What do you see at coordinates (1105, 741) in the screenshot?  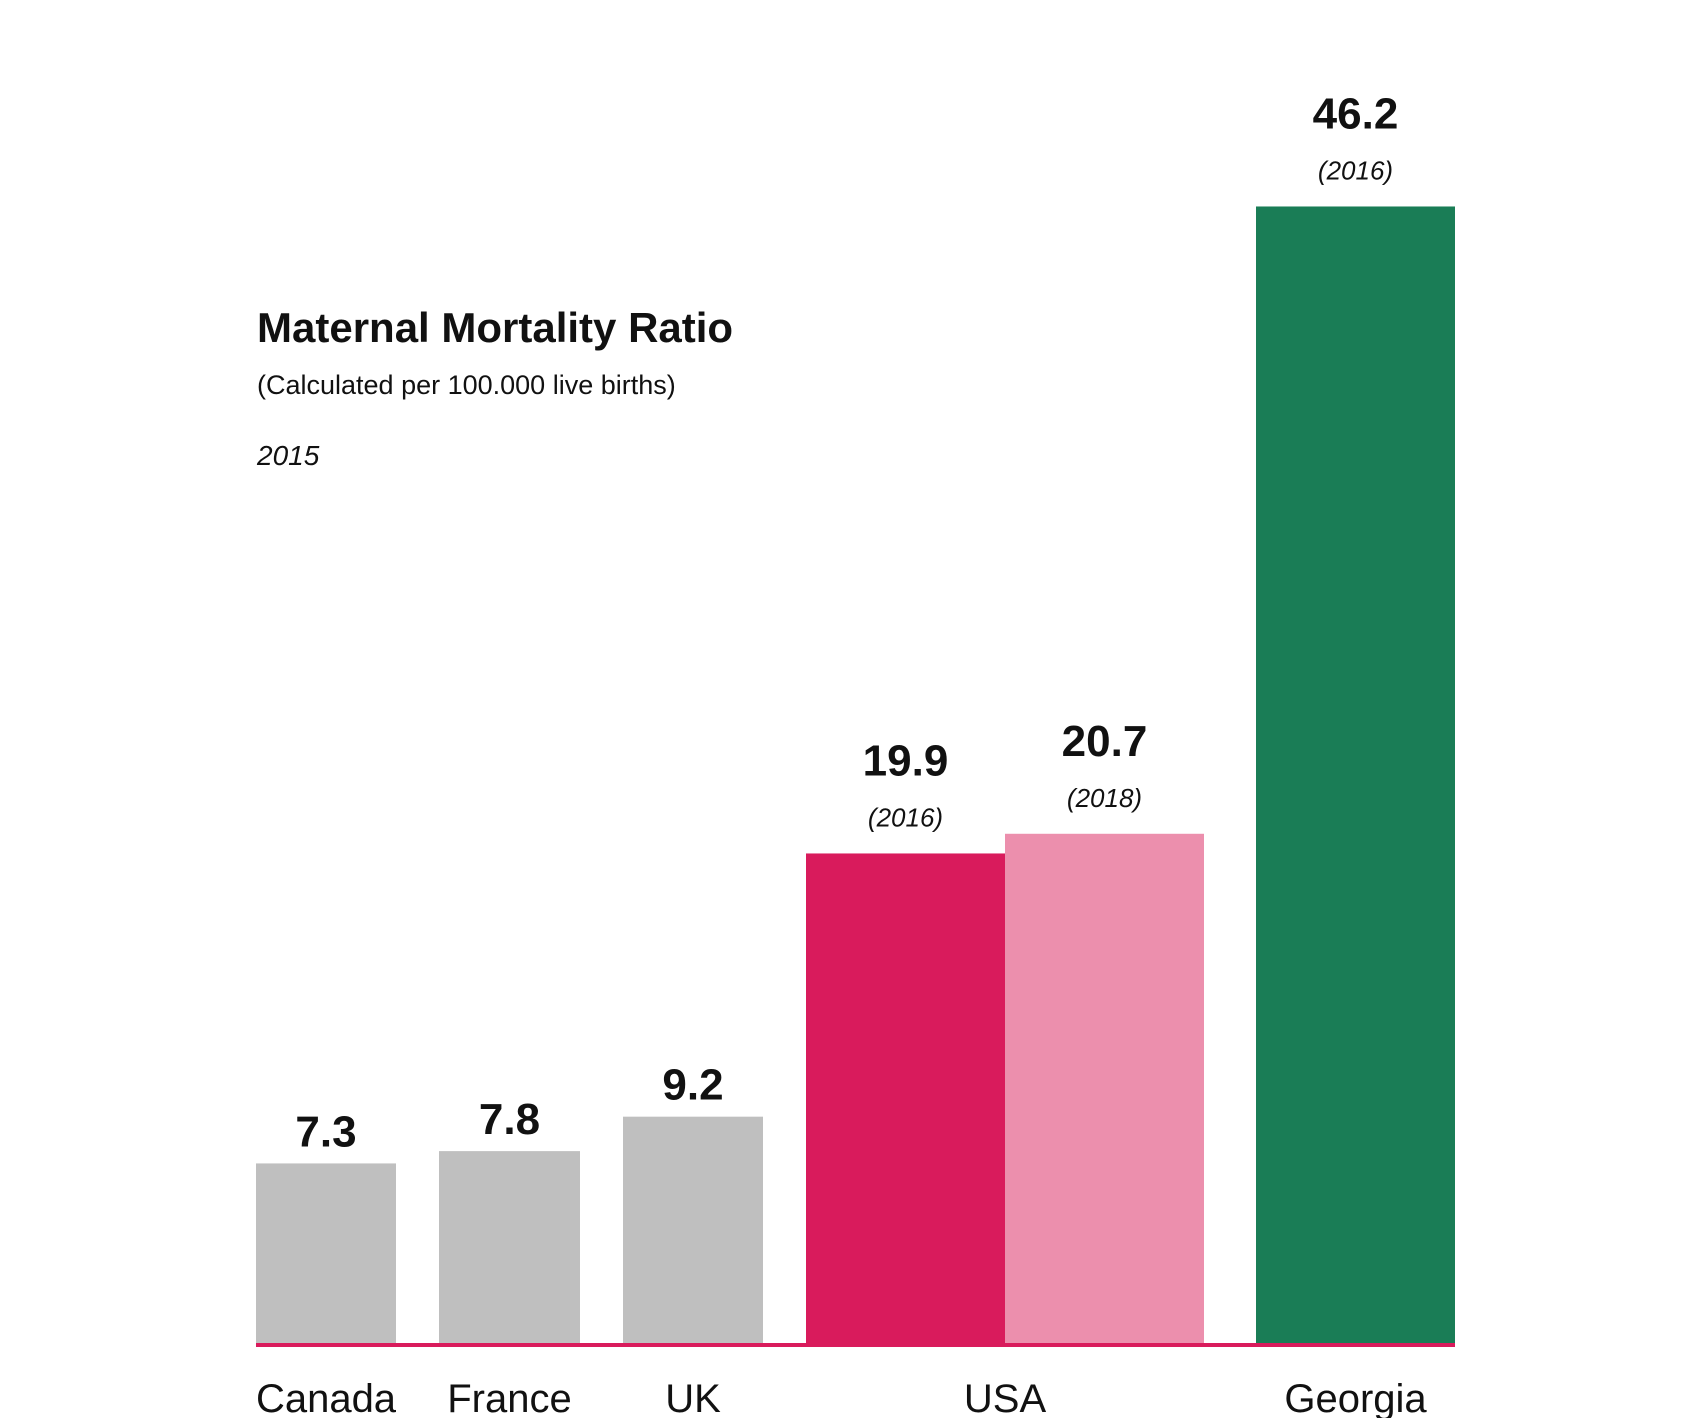 I see `value-label-usa: 20.7` at bounding box center [1105, 741].